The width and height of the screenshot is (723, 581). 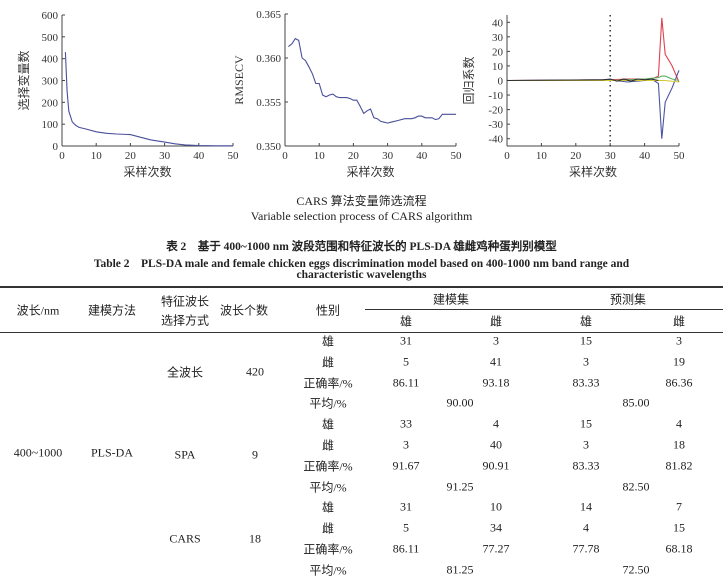 What do you see at coordinates (361, 287) in the screenshot?
I see `table-top-rule` at bounding box center [361, 287].